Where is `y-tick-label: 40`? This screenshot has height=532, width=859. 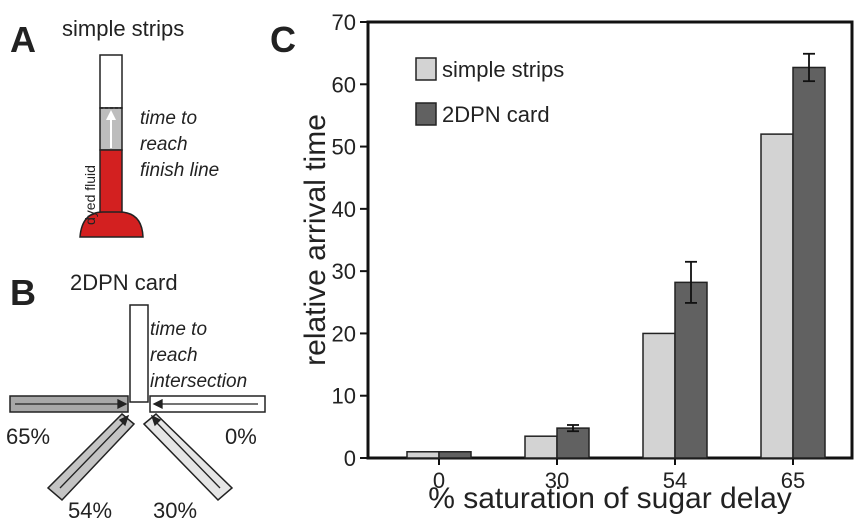 y-tick-label: 40 is located at coordinates (344, 209).